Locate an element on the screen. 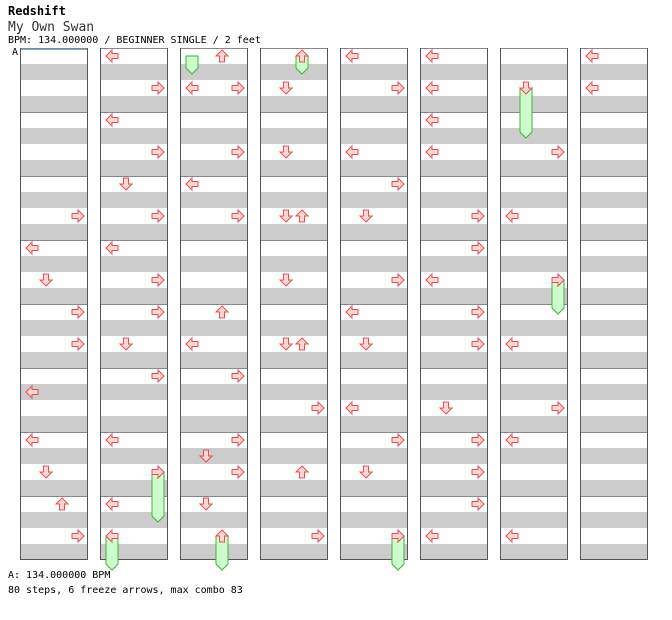 This screenshot has width=672, height=620. song-artist: Redshift is located at coordinates (37, 11).